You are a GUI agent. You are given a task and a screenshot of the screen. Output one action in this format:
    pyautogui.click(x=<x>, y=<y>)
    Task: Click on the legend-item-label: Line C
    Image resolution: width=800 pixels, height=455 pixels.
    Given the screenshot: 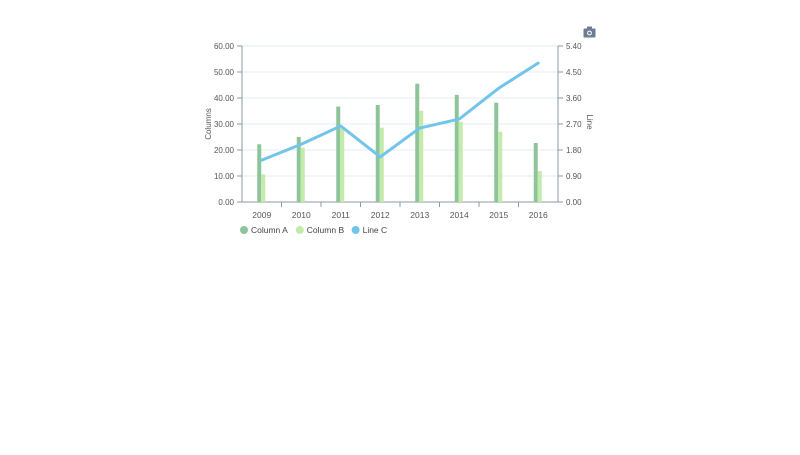 What is the action you would take?
    pyautogui.click(x=375, y=230)
    